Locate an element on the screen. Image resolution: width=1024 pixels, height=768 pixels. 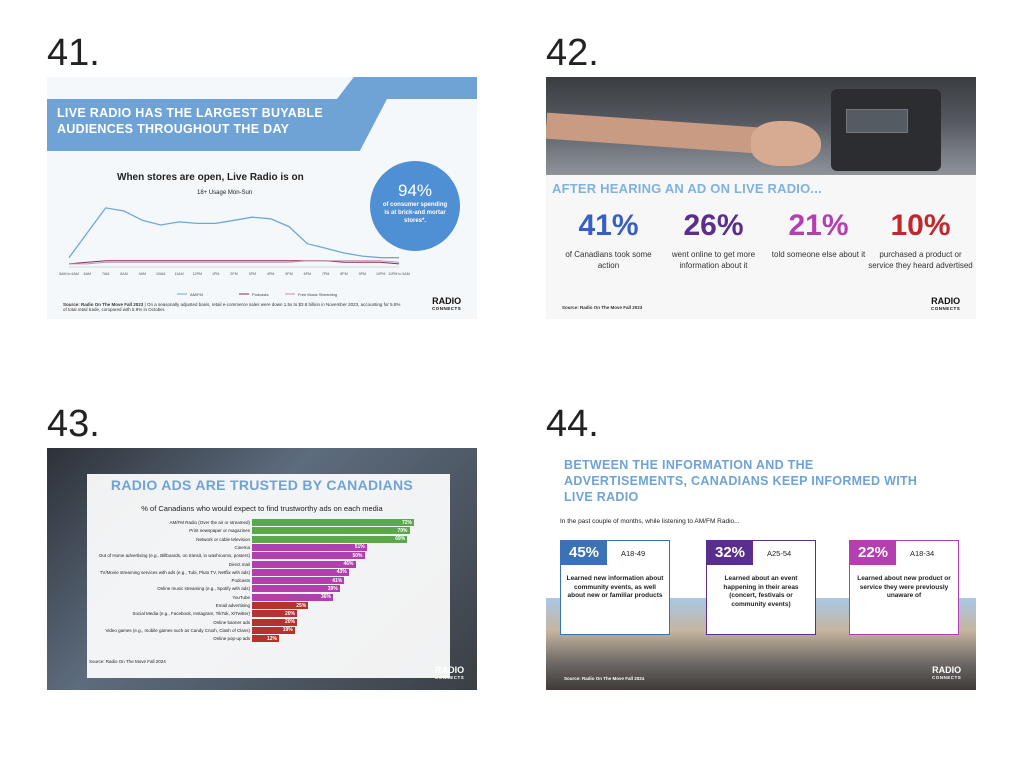
chart-panel is located at coordinates (268, 576).